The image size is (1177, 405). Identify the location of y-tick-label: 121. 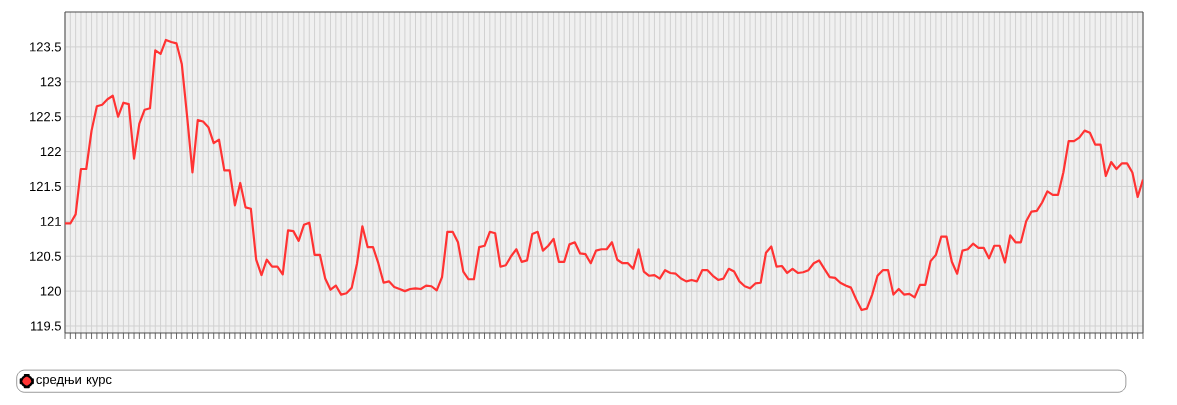
(50, 221).